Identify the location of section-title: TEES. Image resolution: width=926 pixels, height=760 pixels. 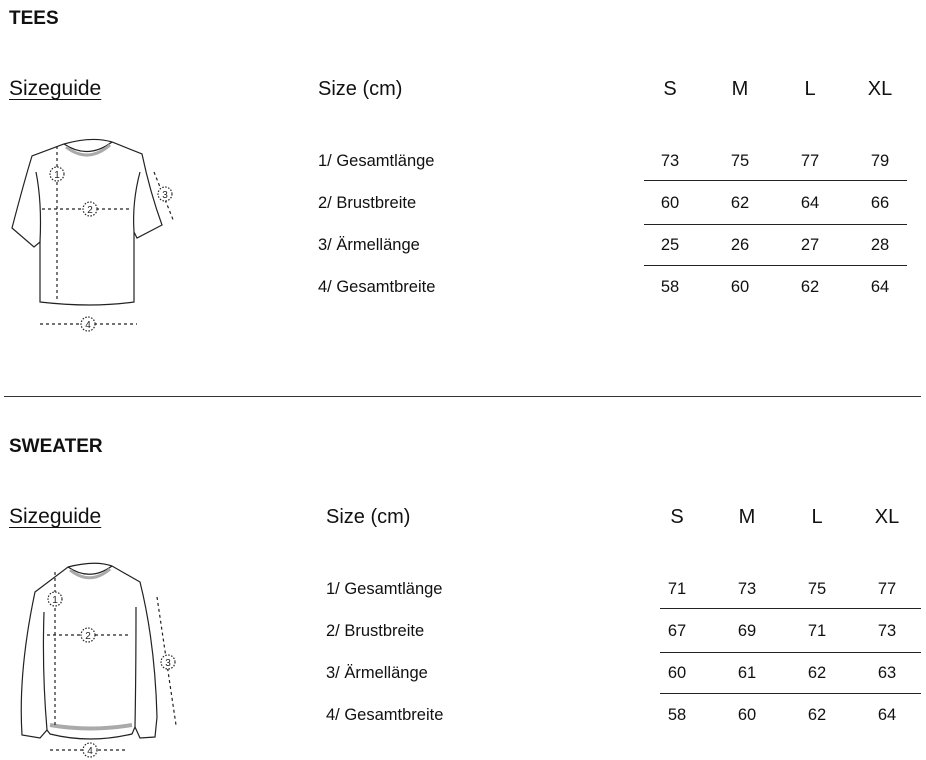
(34, 18).